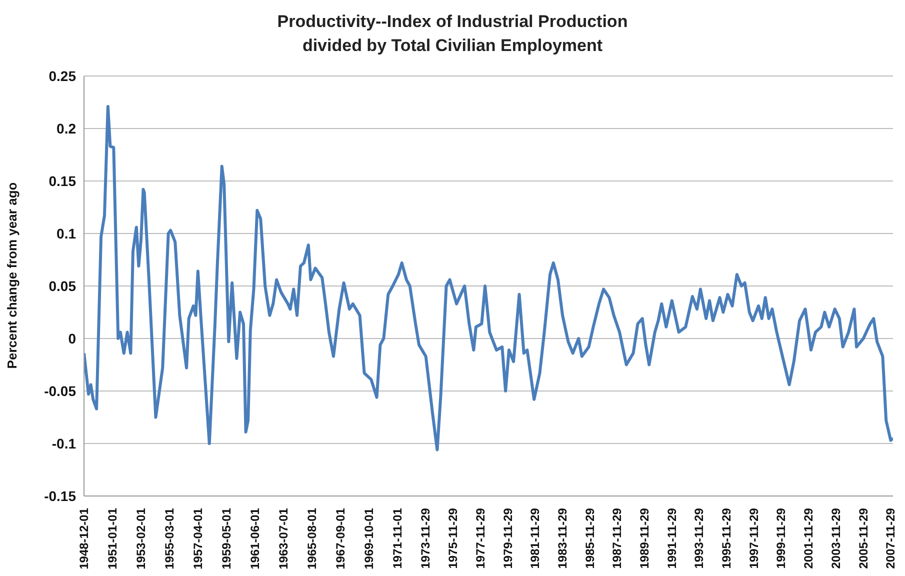 The height and width of the screenshot is (576, 905). What do you see at coordinates (340, 539) in the screenshot?
I see `x-tick-label: 1967-09-01` at bounding box center [340, 539].